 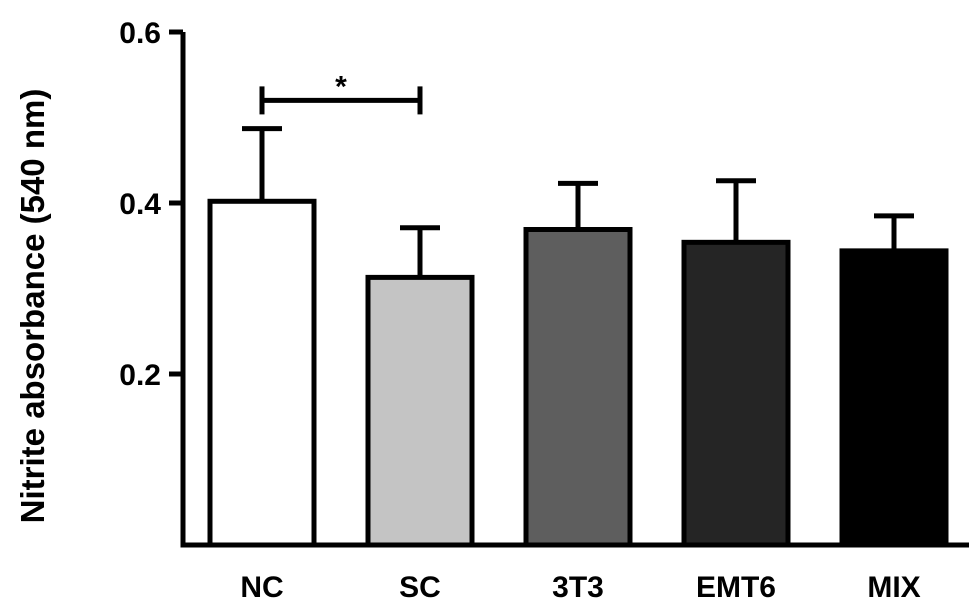 I want to click on bar-sc, so click(x=420, y=411).